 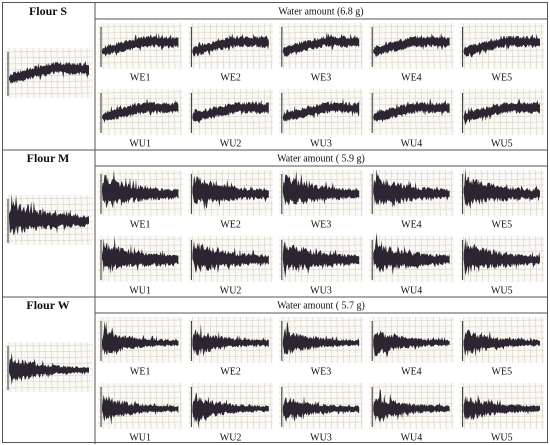 I want to click on water-label: Water amount ( 5.9 g), so click(x=321, y=158).